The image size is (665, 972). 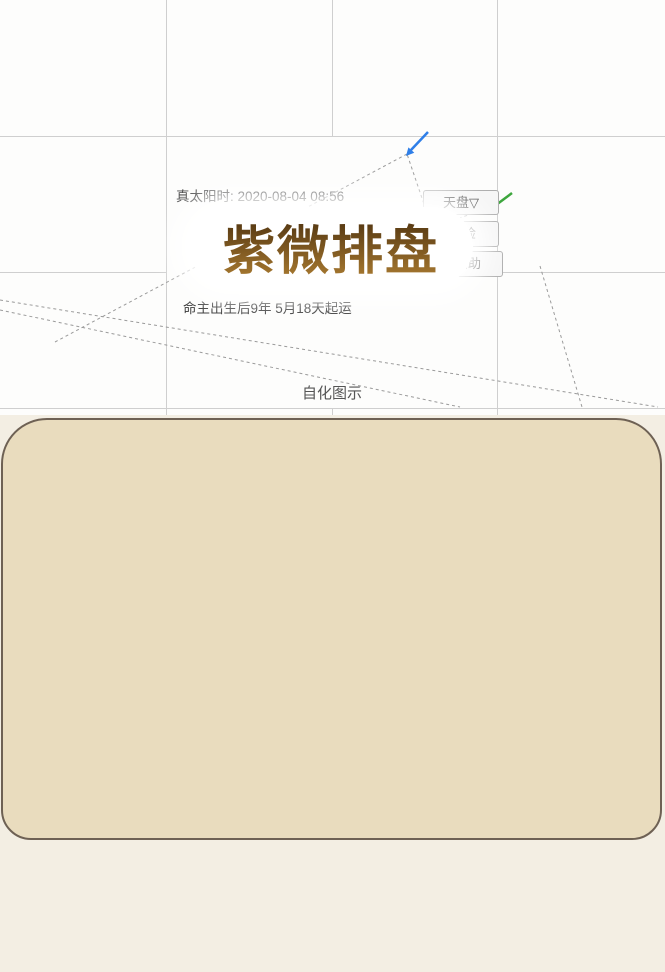 I want to click on title-pill: 紫微排盘, so click(x=331, y=246).